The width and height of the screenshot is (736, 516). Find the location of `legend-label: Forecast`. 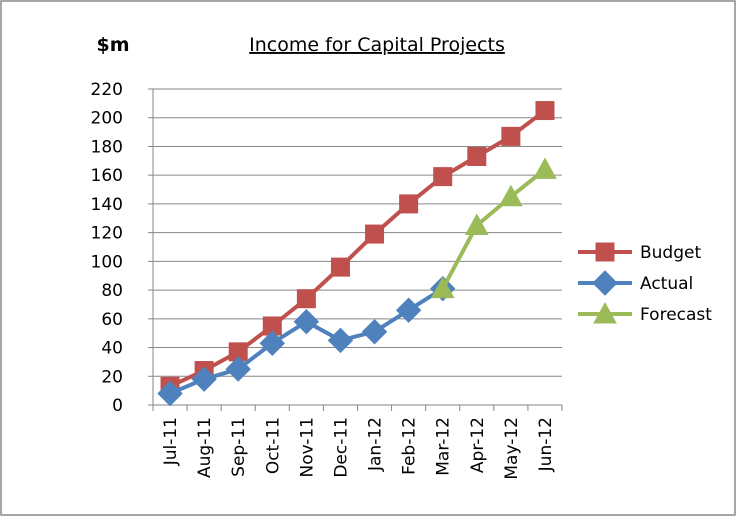

legend-label: Forecast is located at coordinates (676, 315).